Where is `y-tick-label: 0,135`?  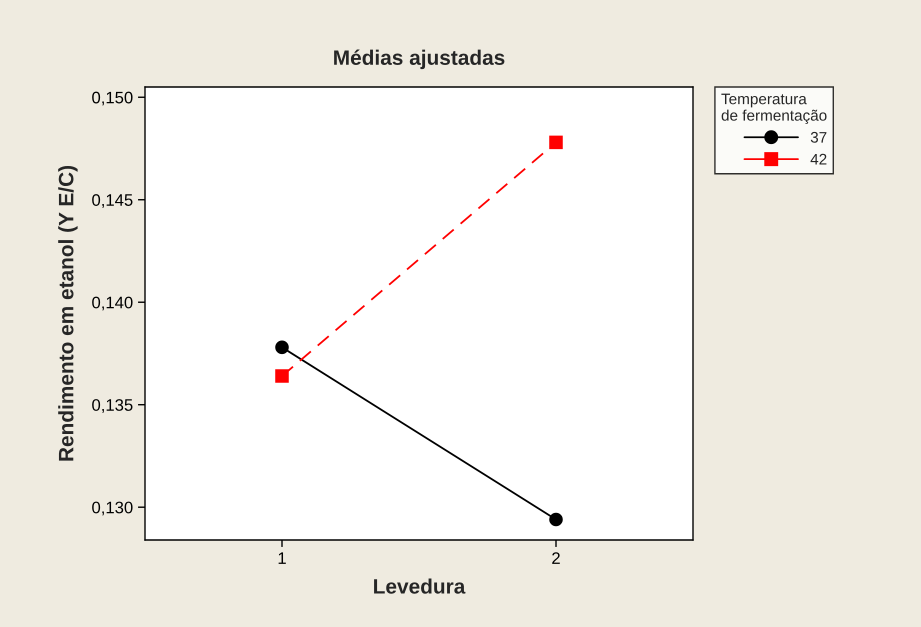 y-tick-label: 0,135 is located at coordinates (112, 406).